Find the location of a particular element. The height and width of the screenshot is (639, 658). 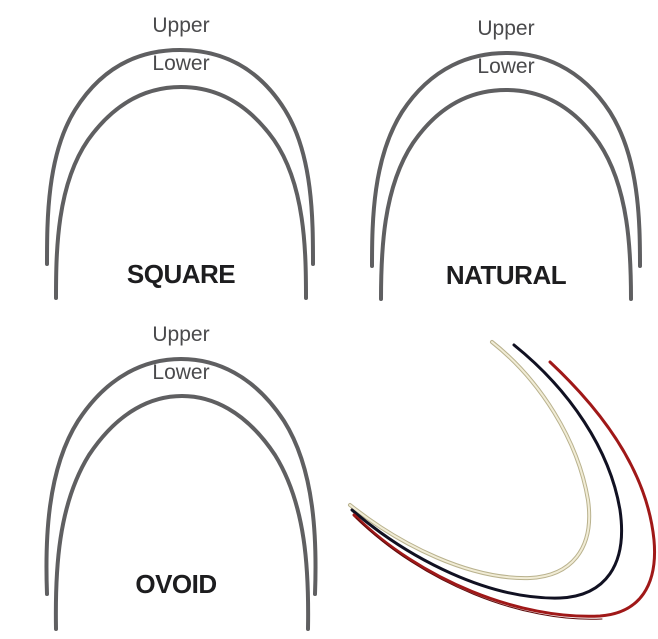

natural-upper-label: Upper is located at coordinates (505, 28).